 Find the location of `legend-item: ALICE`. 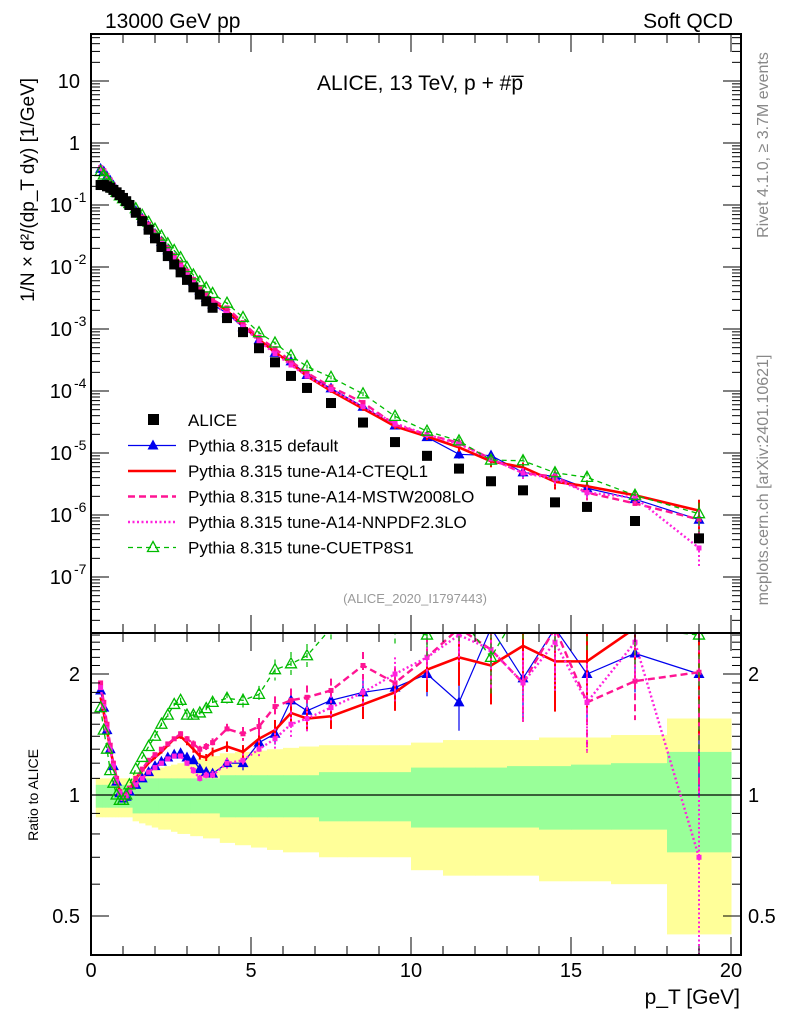

legend-item: ALICE is located at coordinates (192, 420).